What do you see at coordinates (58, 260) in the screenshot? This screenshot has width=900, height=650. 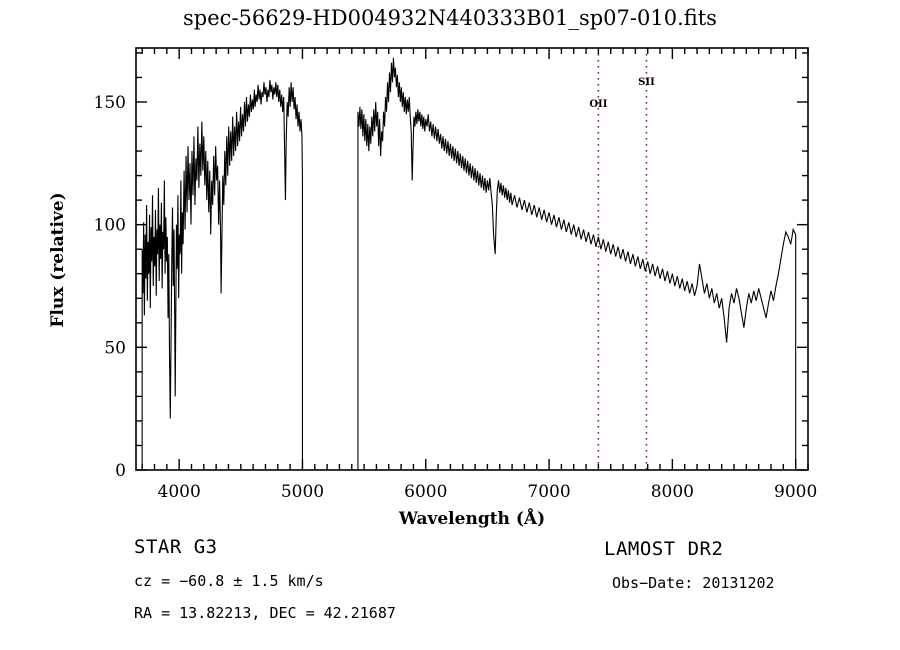 I see `y-axis-label: Flux (relative)` at bounding box center [58, 260].